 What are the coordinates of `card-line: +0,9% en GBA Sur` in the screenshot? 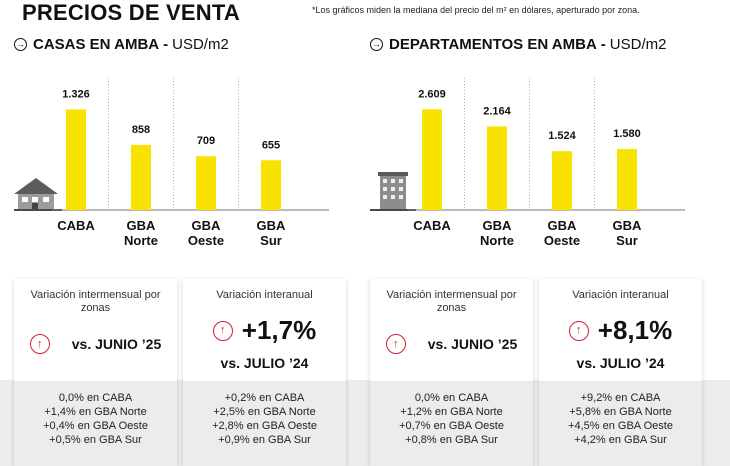 It's located at (264, 440).